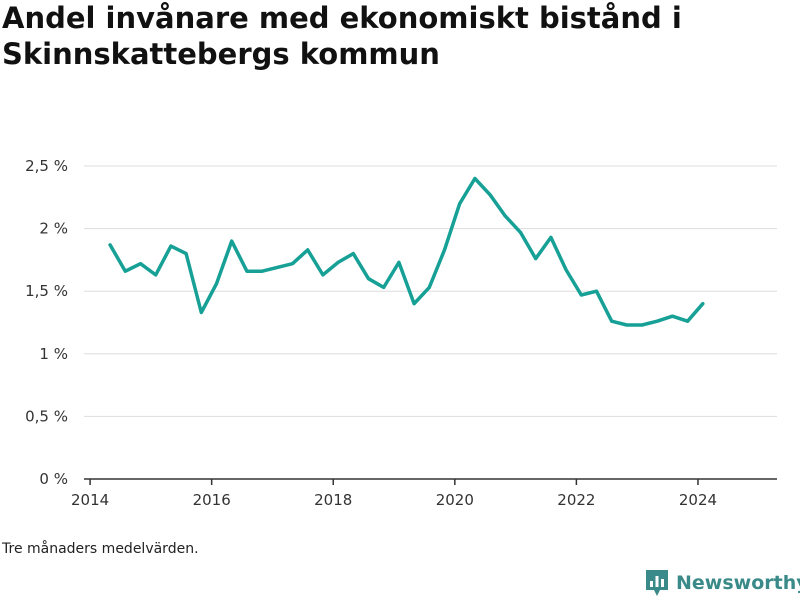  What do you see at coordinates (100, 549) in the screenshot?
I see `footnote: Tre månaders medelvärden.` at bounding box center [100, 549].